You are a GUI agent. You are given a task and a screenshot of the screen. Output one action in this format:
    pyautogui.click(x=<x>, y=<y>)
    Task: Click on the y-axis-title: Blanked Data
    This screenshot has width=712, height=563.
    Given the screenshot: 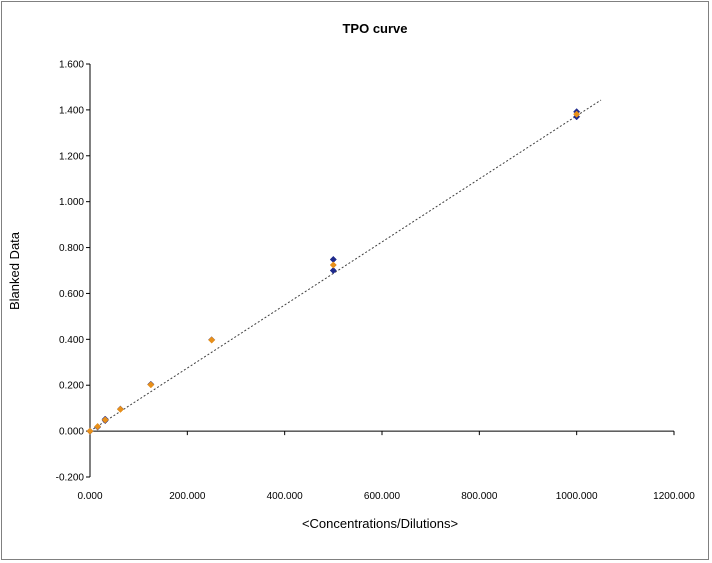 What is the action you would take?
    pyautogui.click(x=14, y=270)
    